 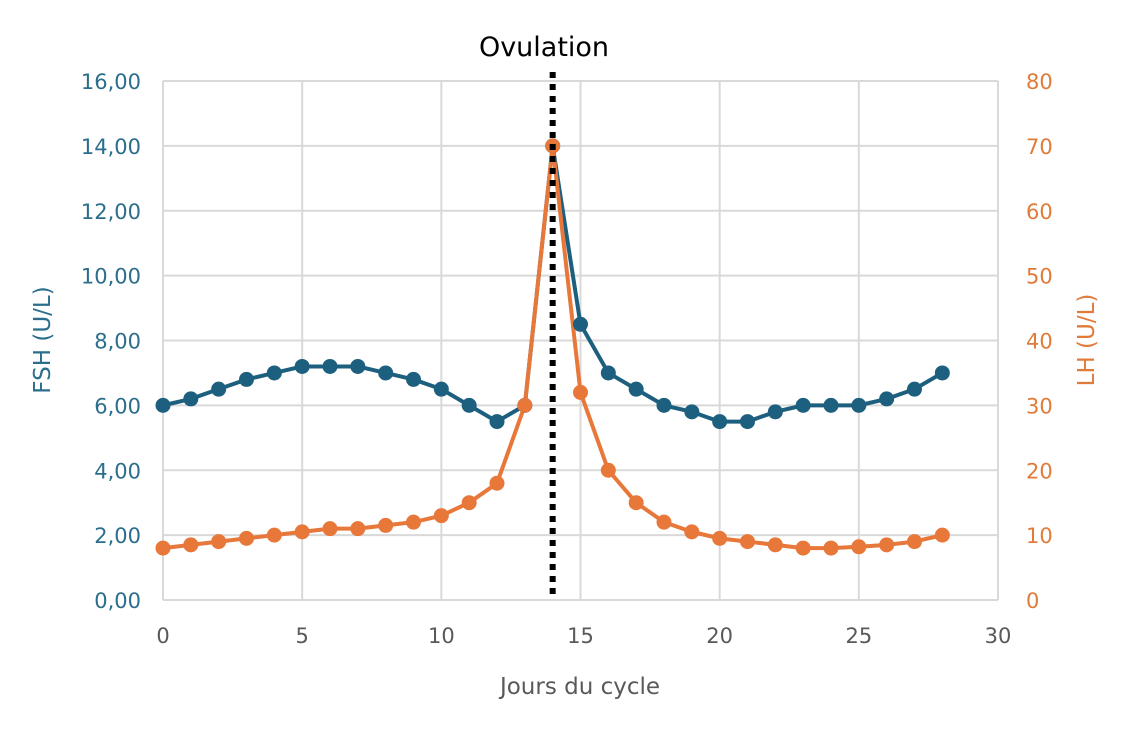 I want to click on y-tick-label-left: 6,00, so click(x=117, y=406).